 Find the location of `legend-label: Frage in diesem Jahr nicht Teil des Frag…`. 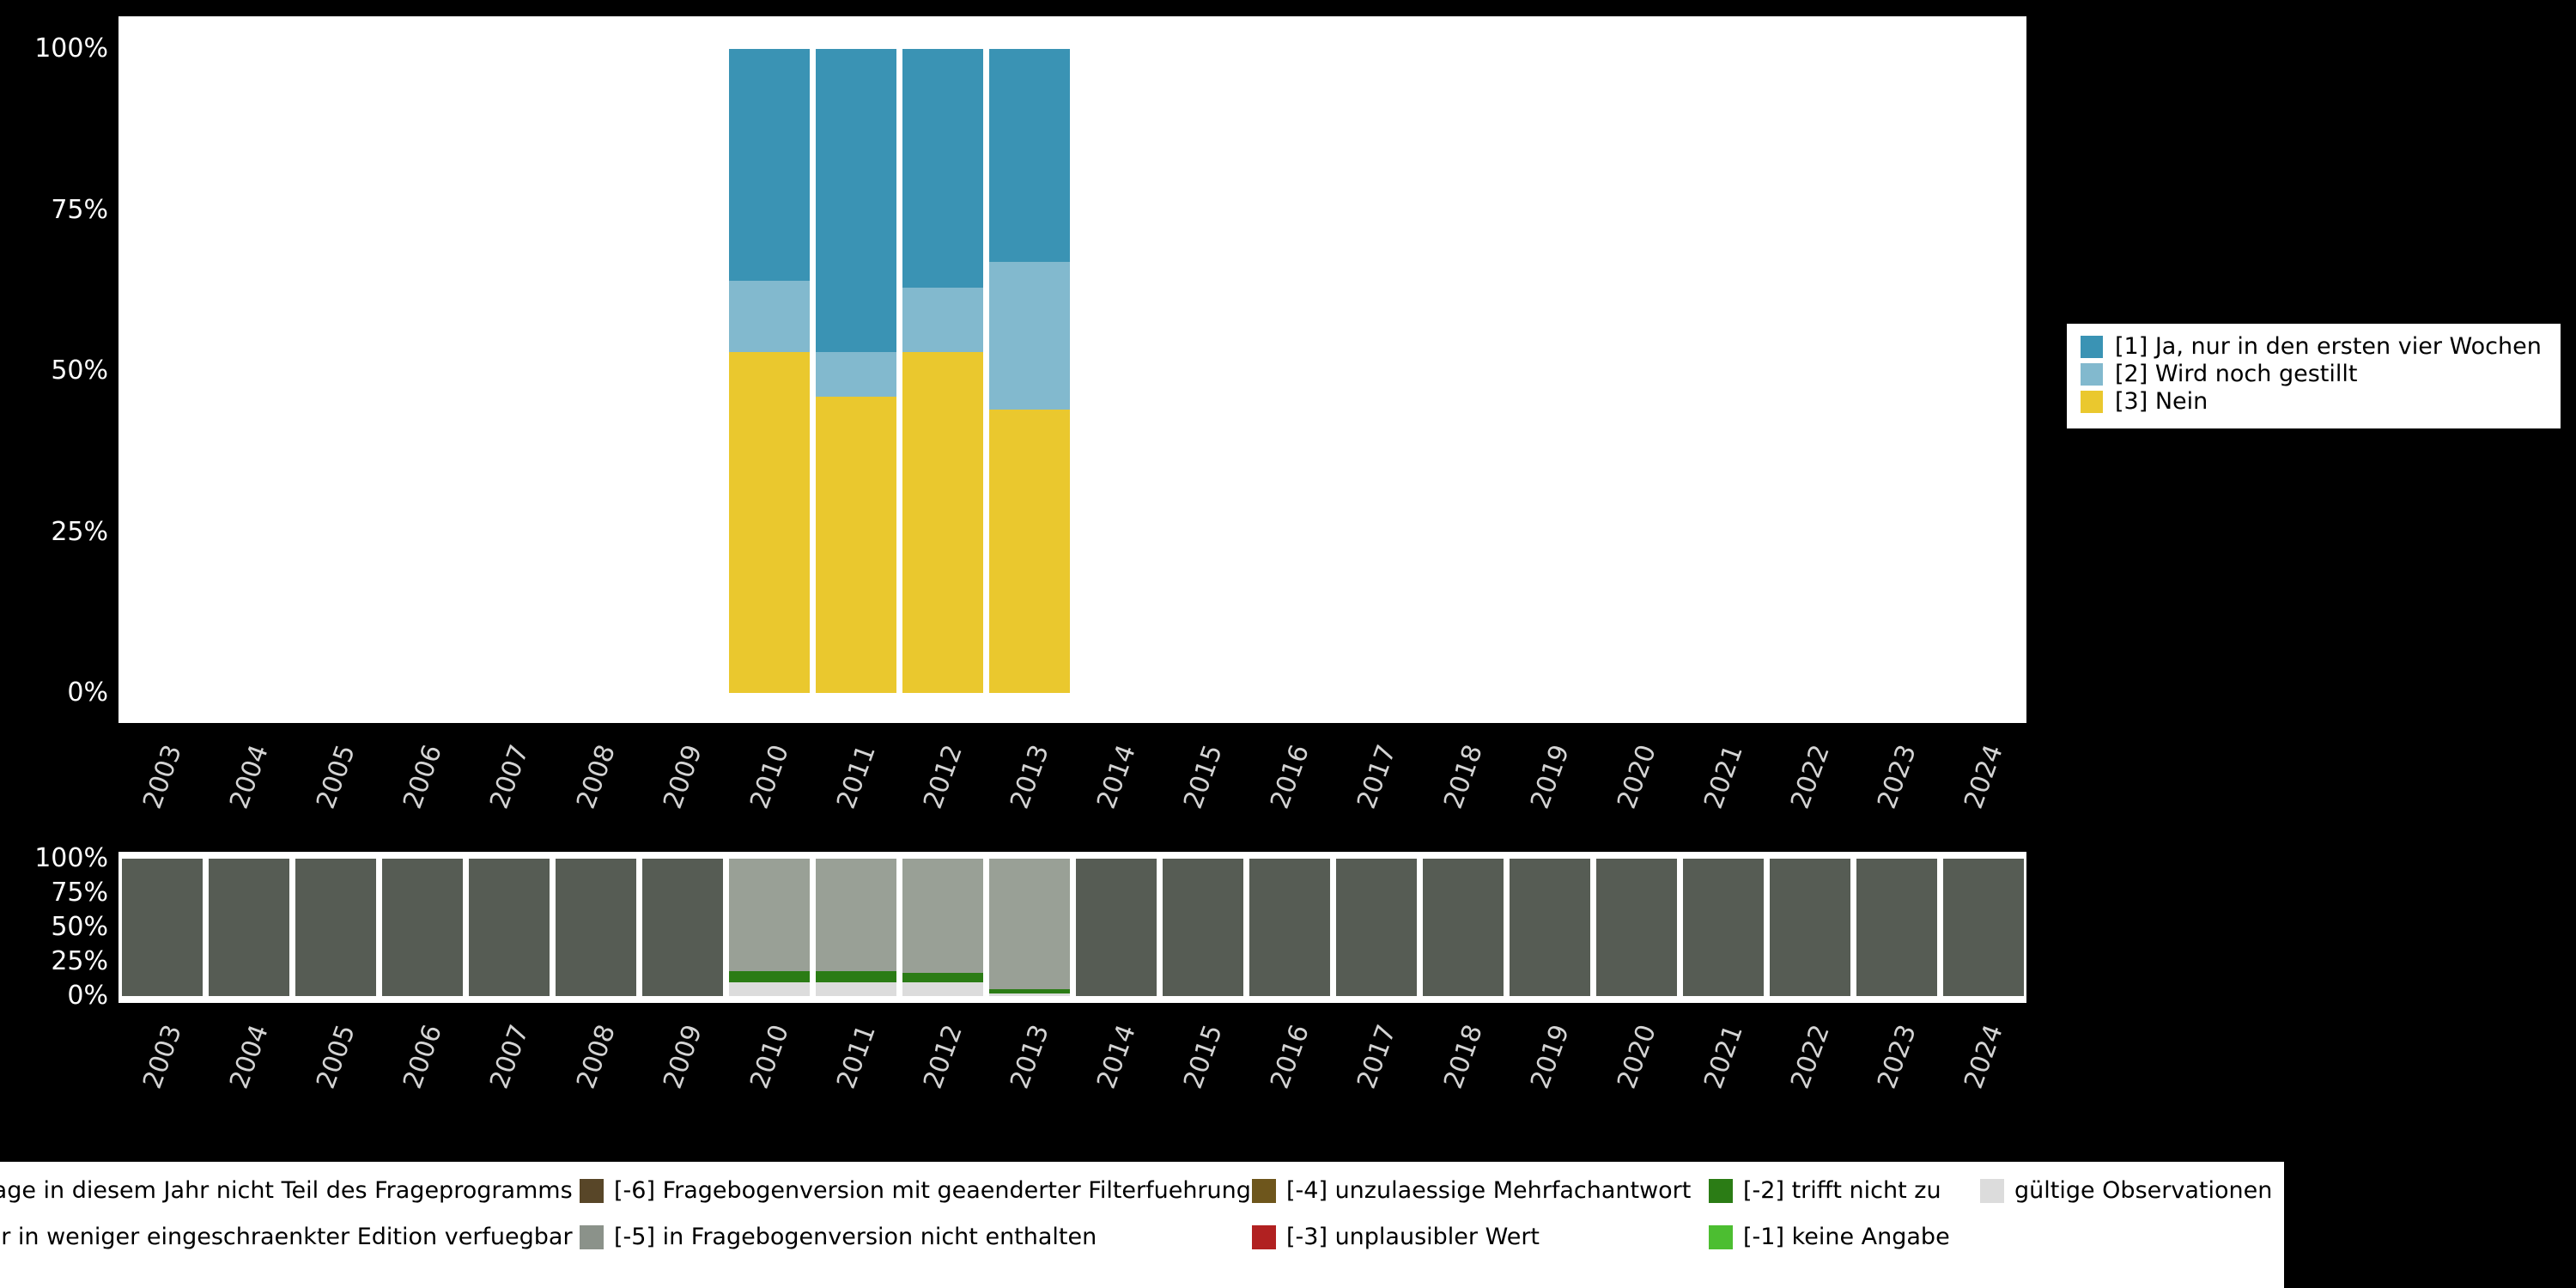

legend-label: Frage in diesem Jahr nicht Teil des Frag… is located at coordinates (286, 1191).